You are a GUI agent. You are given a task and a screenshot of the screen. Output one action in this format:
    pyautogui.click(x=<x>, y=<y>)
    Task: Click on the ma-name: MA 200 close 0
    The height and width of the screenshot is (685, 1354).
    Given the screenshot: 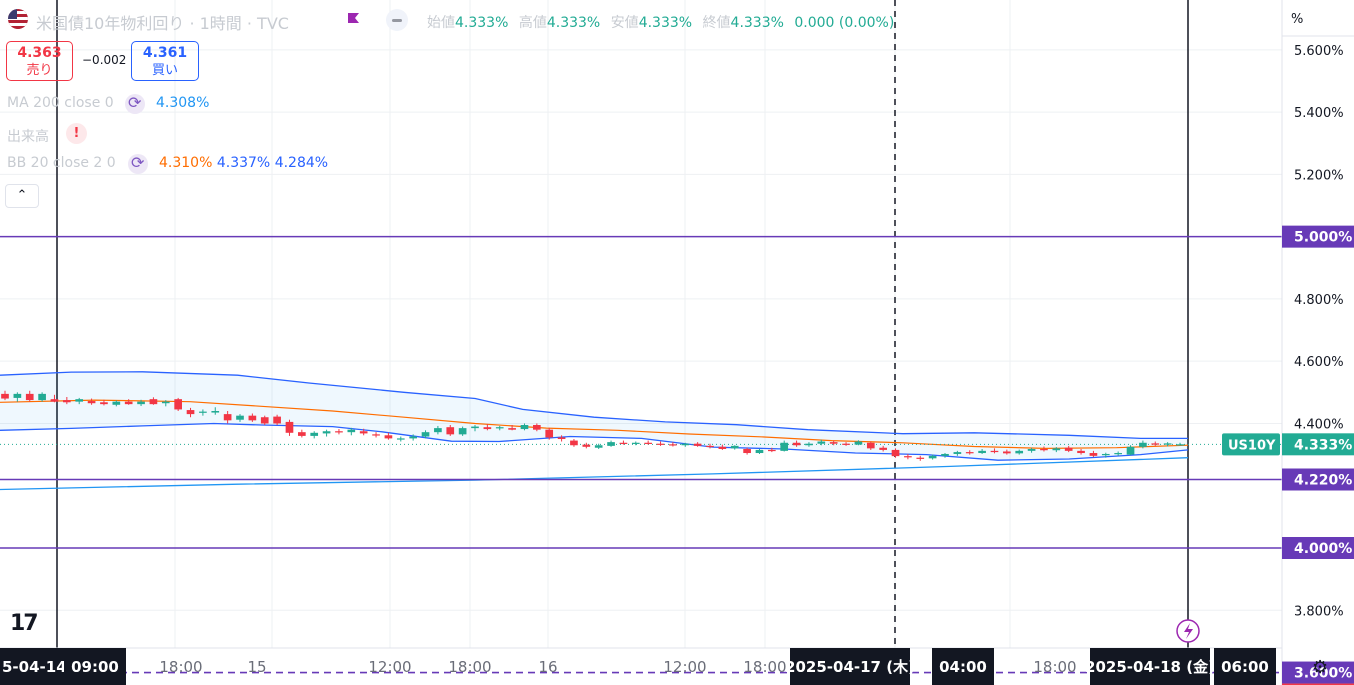 What is the action you would take?
    pyautogui.click(x=60, y=103)
    